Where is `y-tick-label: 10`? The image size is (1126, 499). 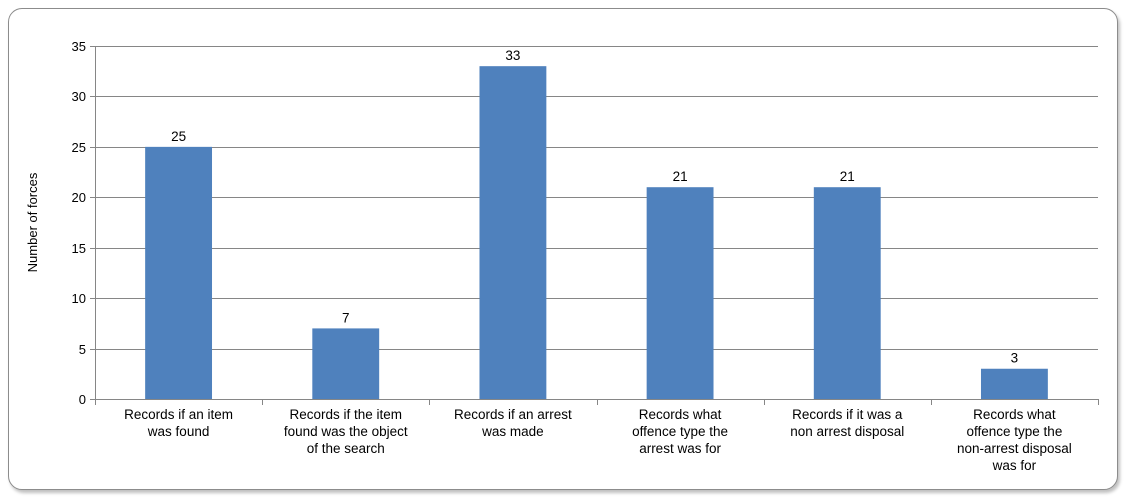 y-tick-label: 10 is located at coordinates (79, 298).